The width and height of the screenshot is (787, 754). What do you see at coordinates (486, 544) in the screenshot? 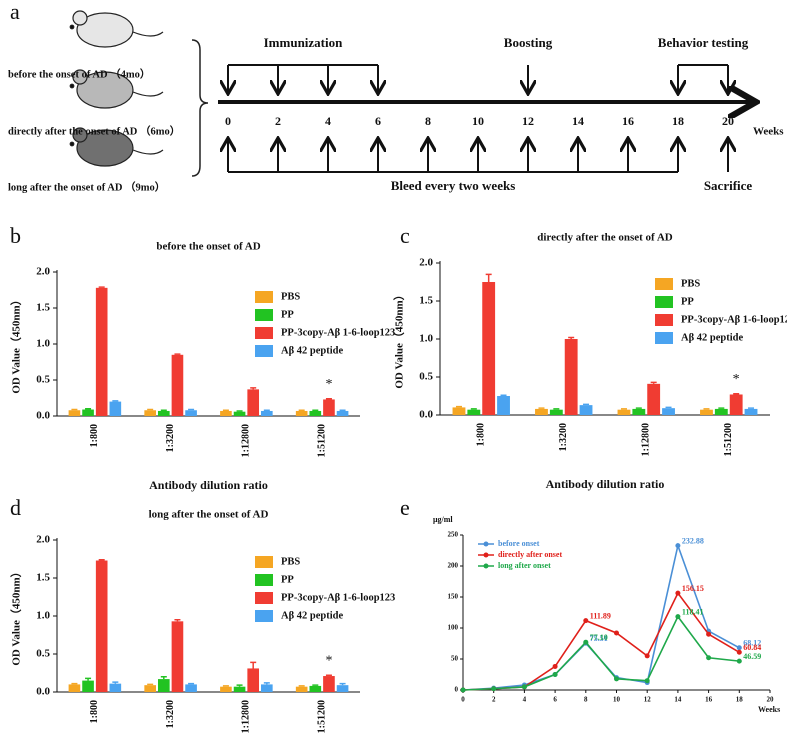
I see `legend-marker` at bounding box center [486, 544].